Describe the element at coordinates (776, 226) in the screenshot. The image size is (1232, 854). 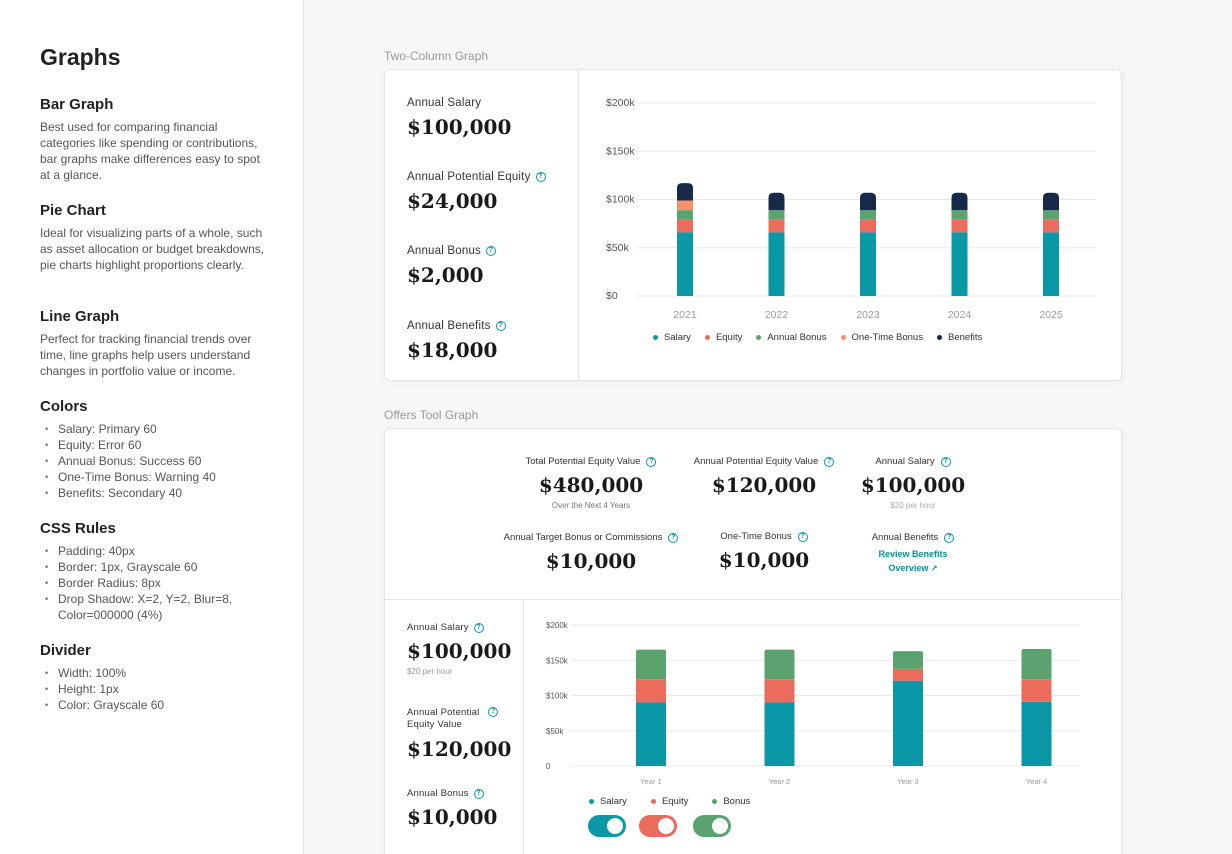
I see `bar-segment-equity-2022` at that location.